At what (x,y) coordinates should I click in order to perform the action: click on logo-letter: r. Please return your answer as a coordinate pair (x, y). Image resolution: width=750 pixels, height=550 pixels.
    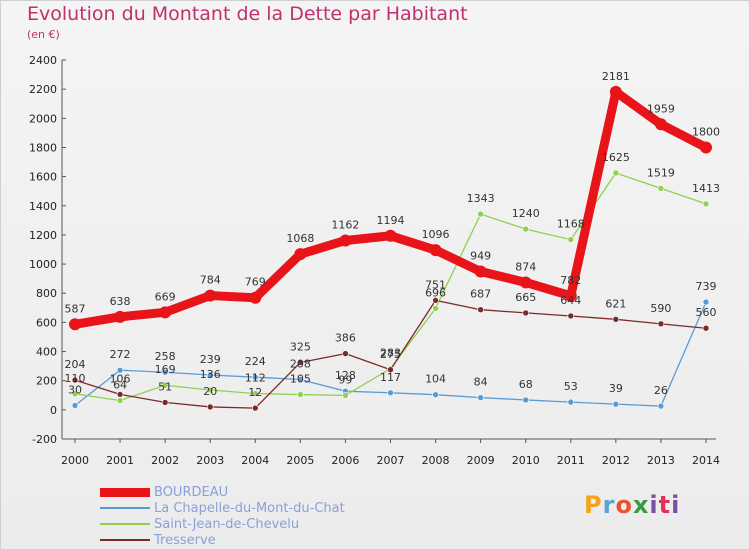
    Looking at the image, I should click on (609, 505).